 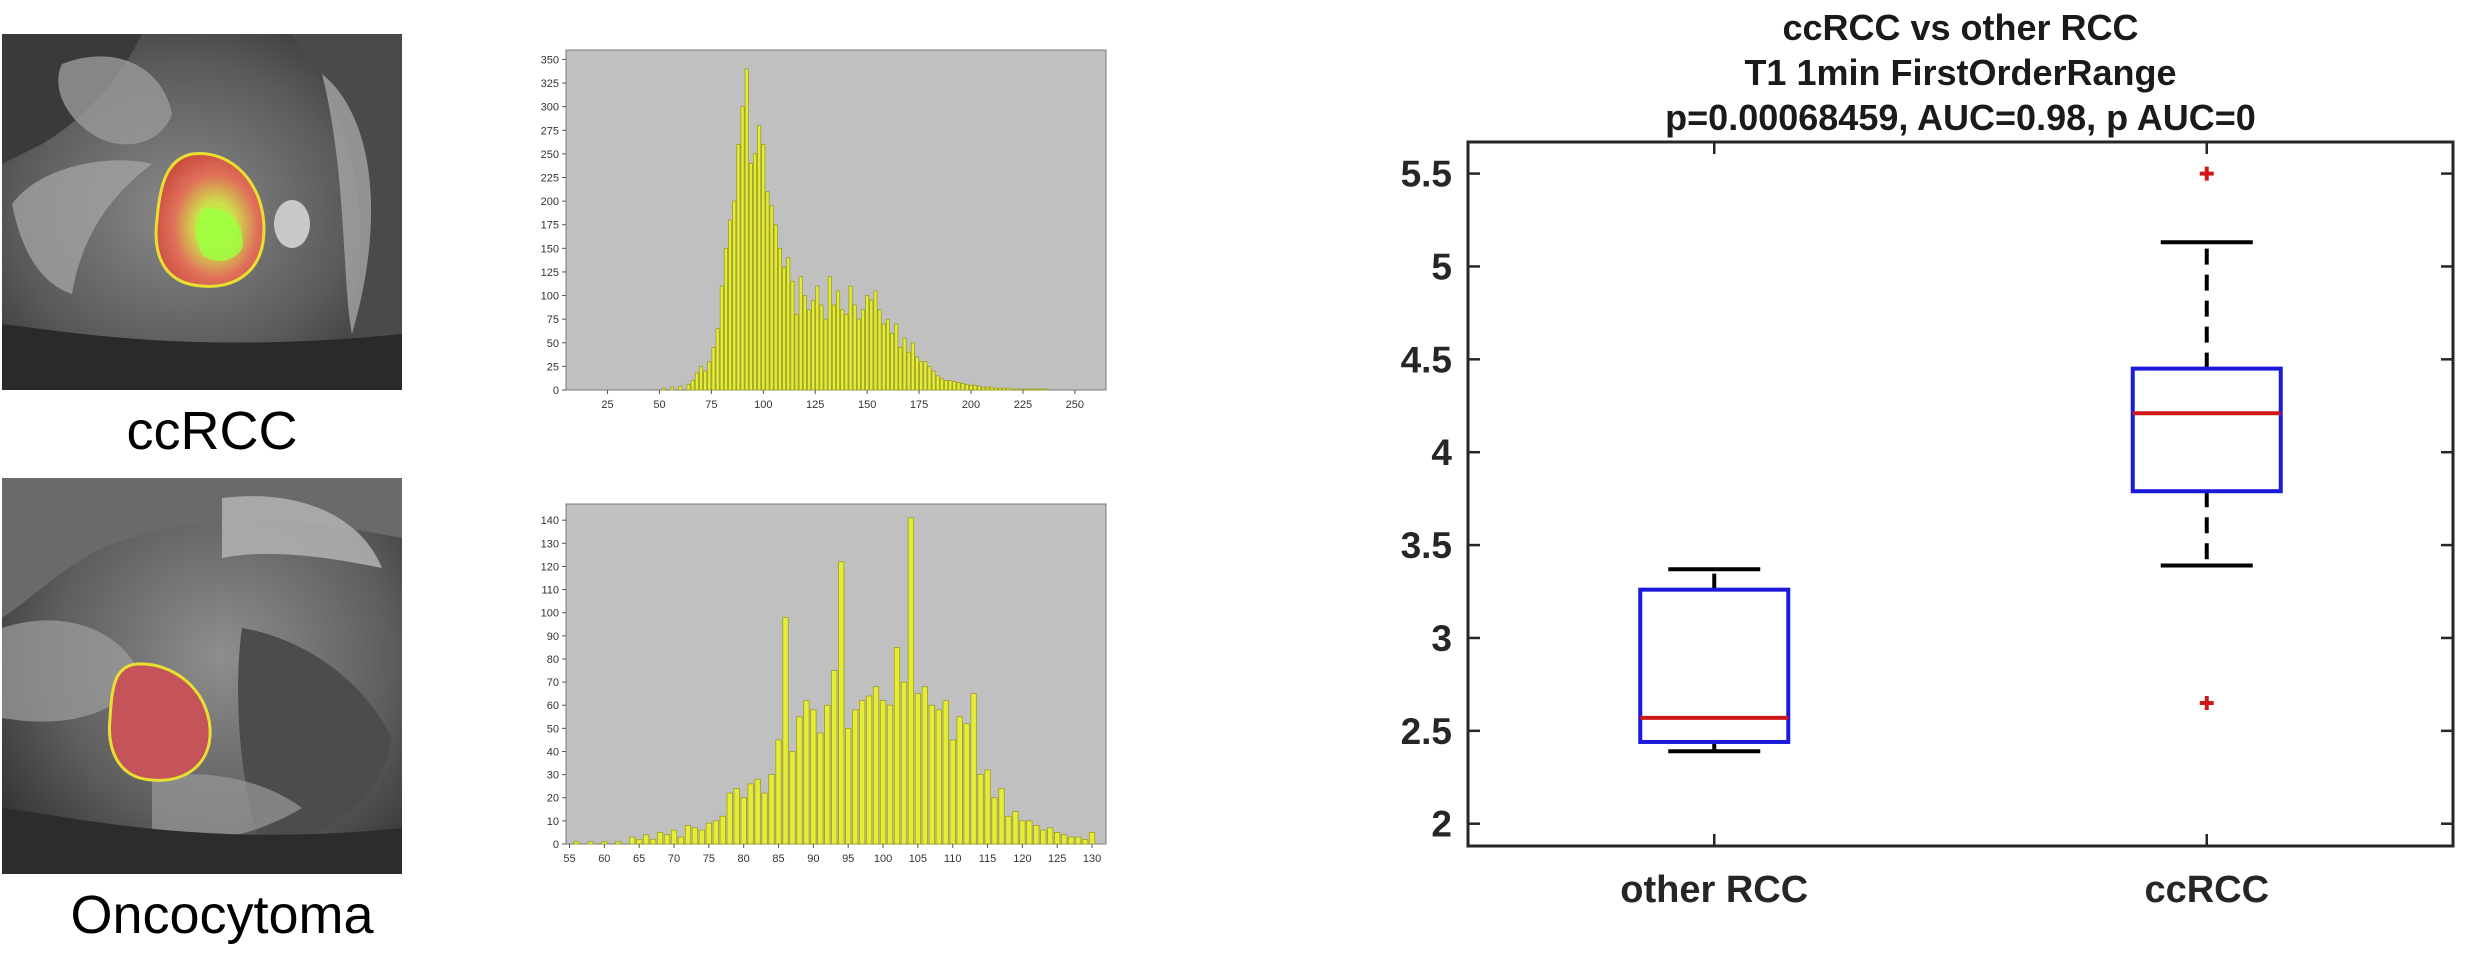 What do you see at coordinates (550, 155) in the screenshot?
I see `y-tick-label: 250` at bounding box center [550, 155].